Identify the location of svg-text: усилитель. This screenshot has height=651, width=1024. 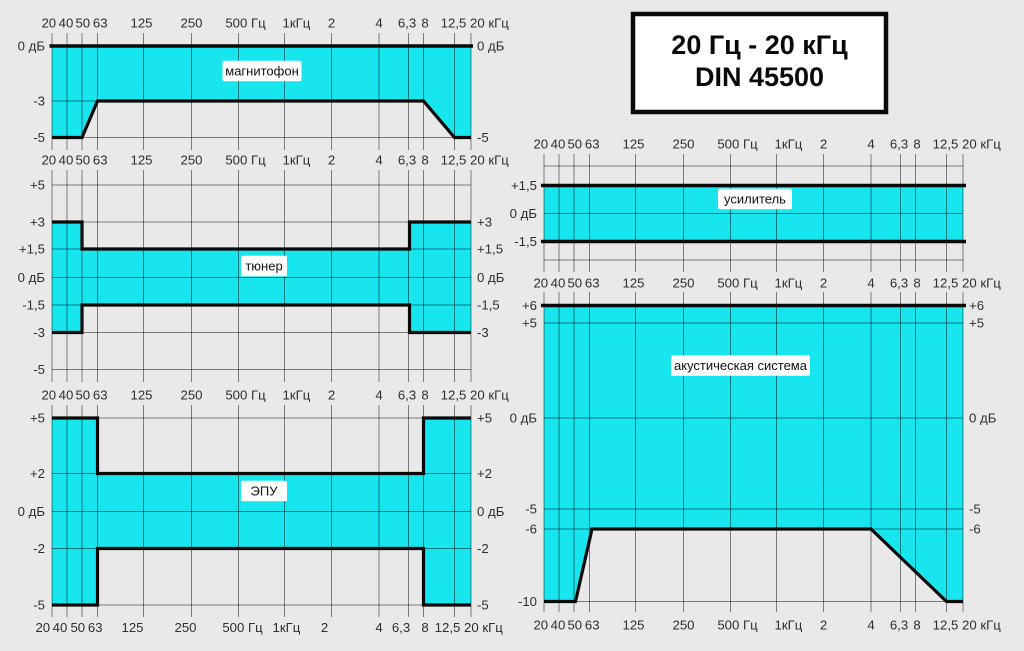
(755, 199).